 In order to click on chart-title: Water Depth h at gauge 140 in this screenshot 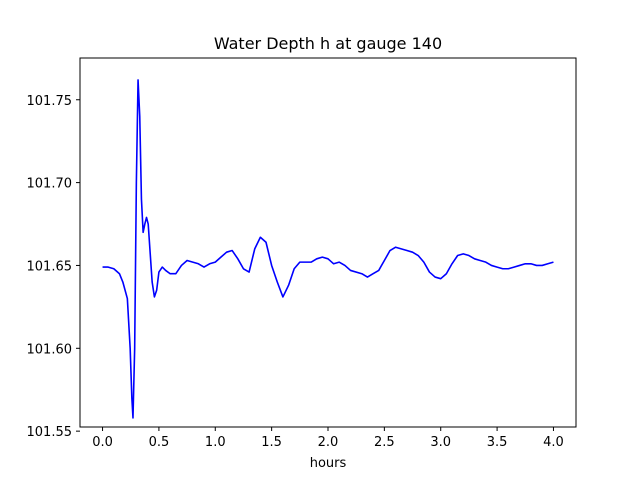, I will do `click(328, 43)`.